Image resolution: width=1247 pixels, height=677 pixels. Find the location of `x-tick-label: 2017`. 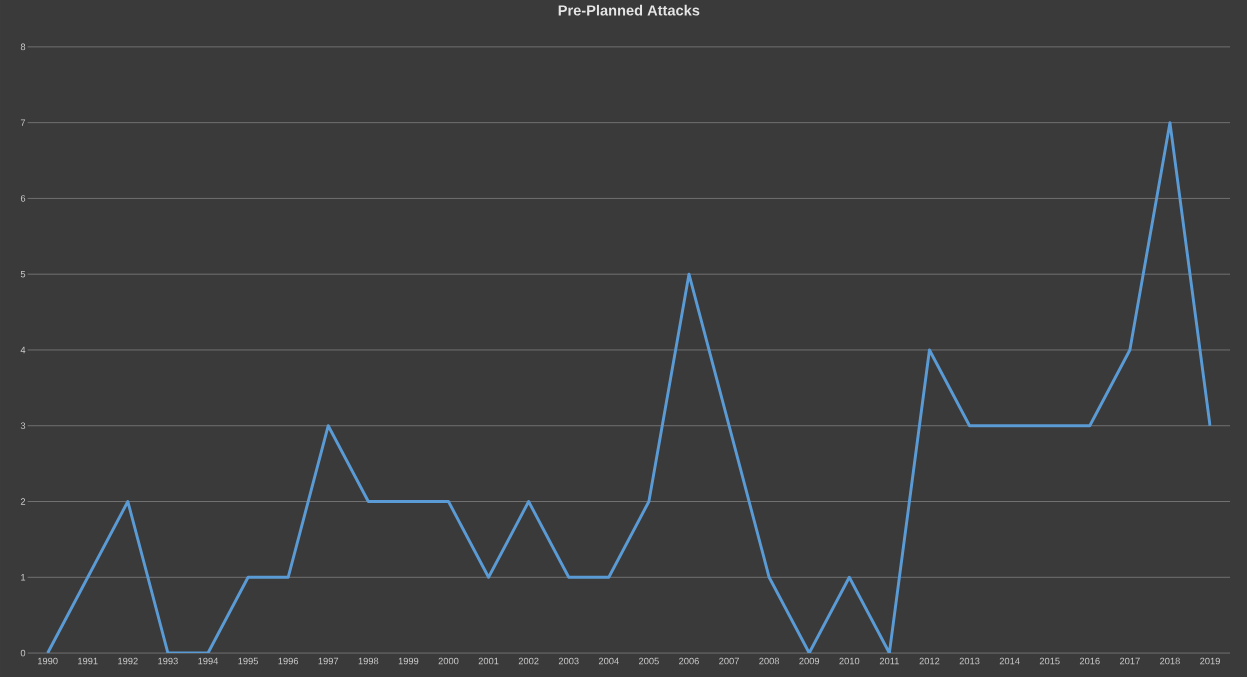

x-tick-label: 2017 is located at coordinates (1129, 661).